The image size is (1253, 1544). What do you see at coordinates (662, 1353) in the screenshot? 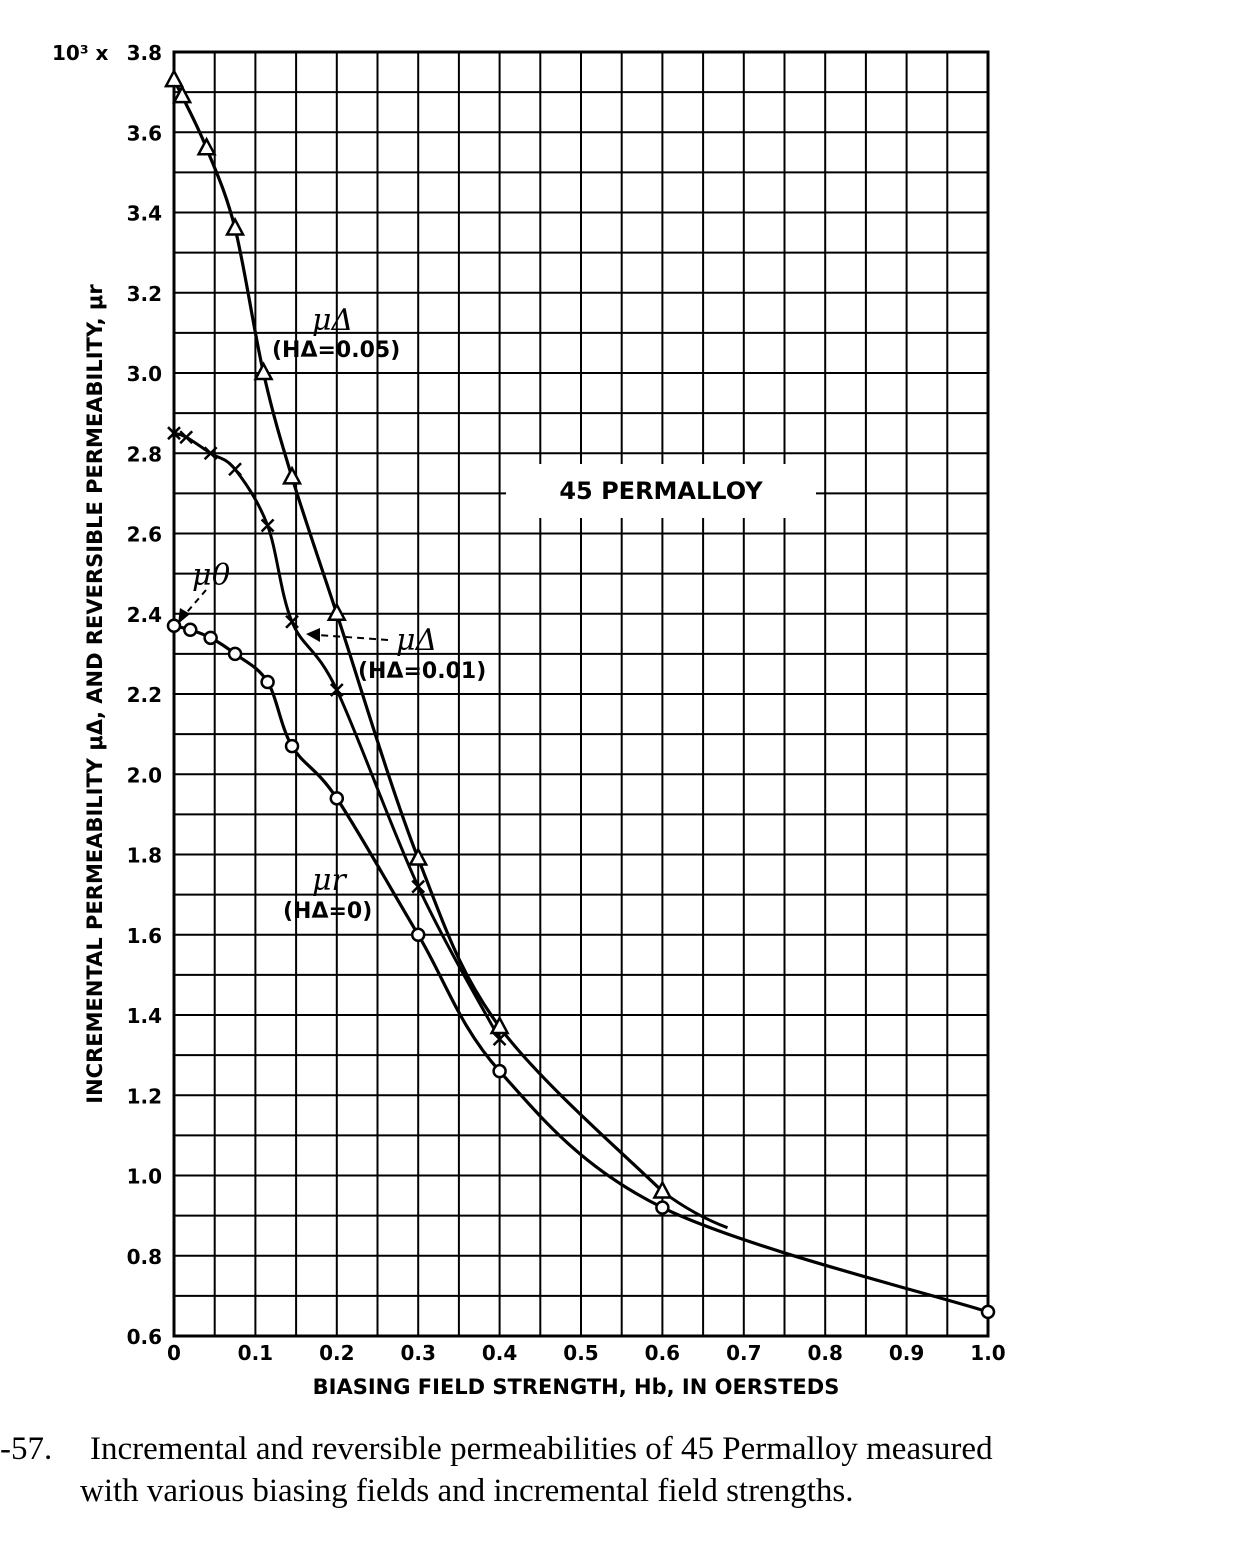
I see `x-tick-label: 0.6` at bounding box center [662, 1353].